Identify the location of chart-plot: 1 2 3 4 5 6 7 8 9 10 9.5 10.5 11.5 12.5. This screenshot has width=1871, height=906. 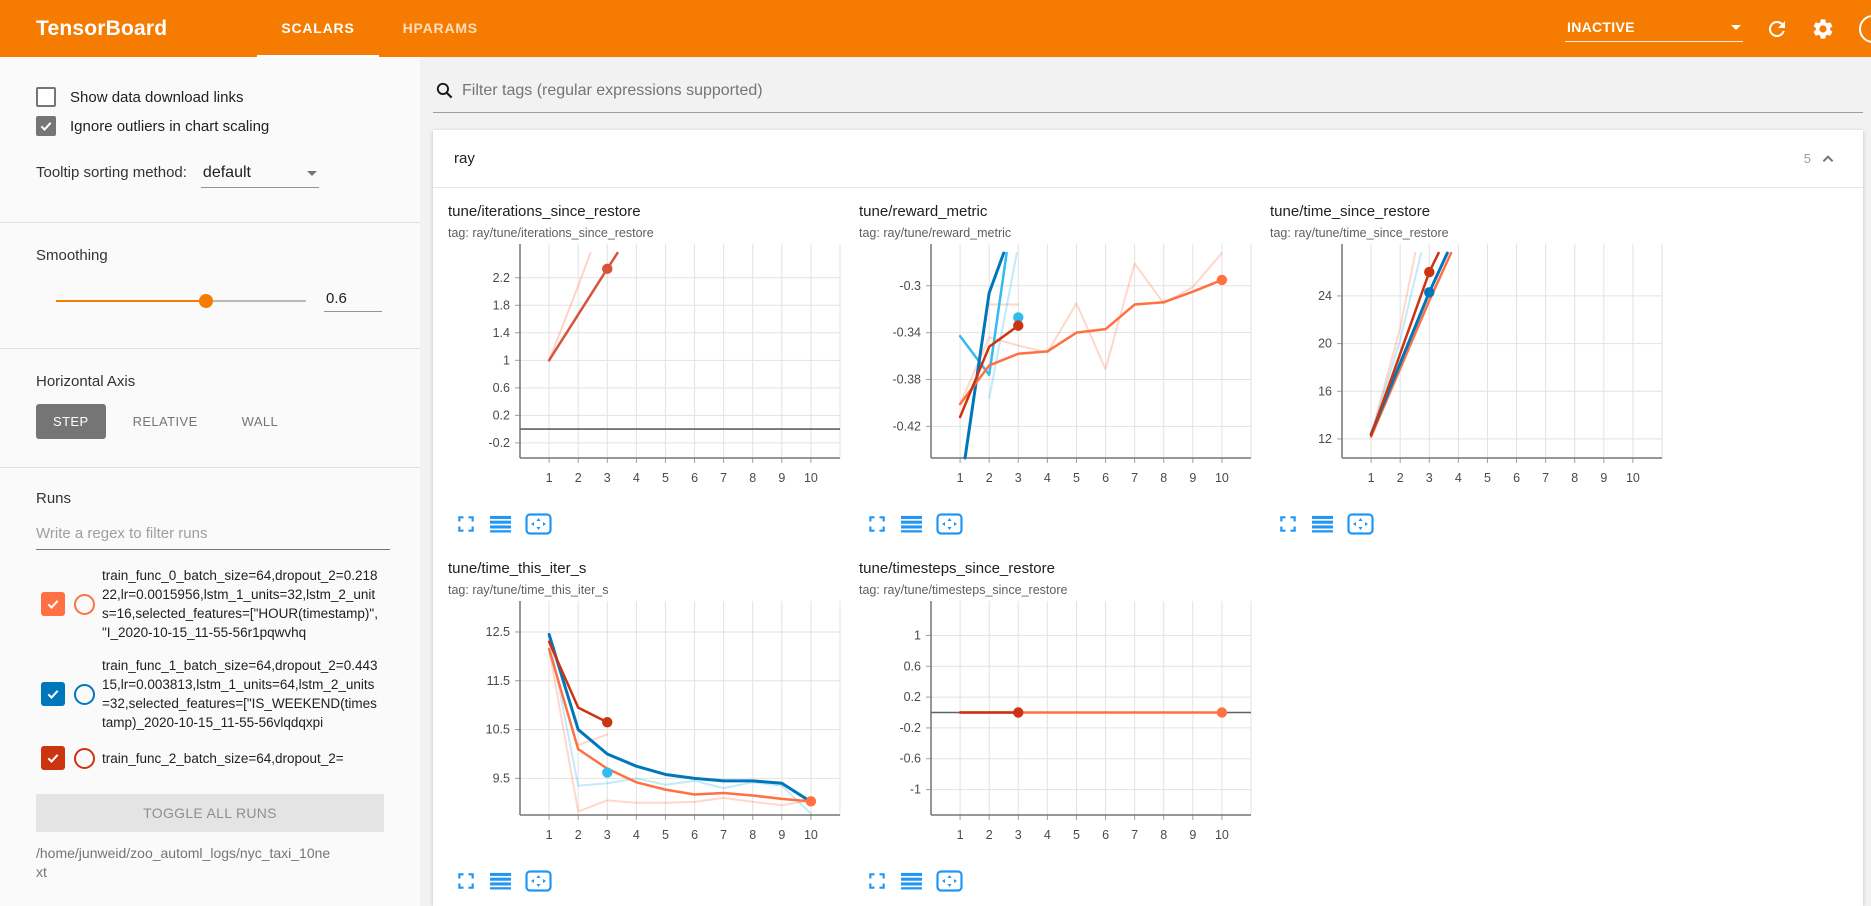
(648, 734).